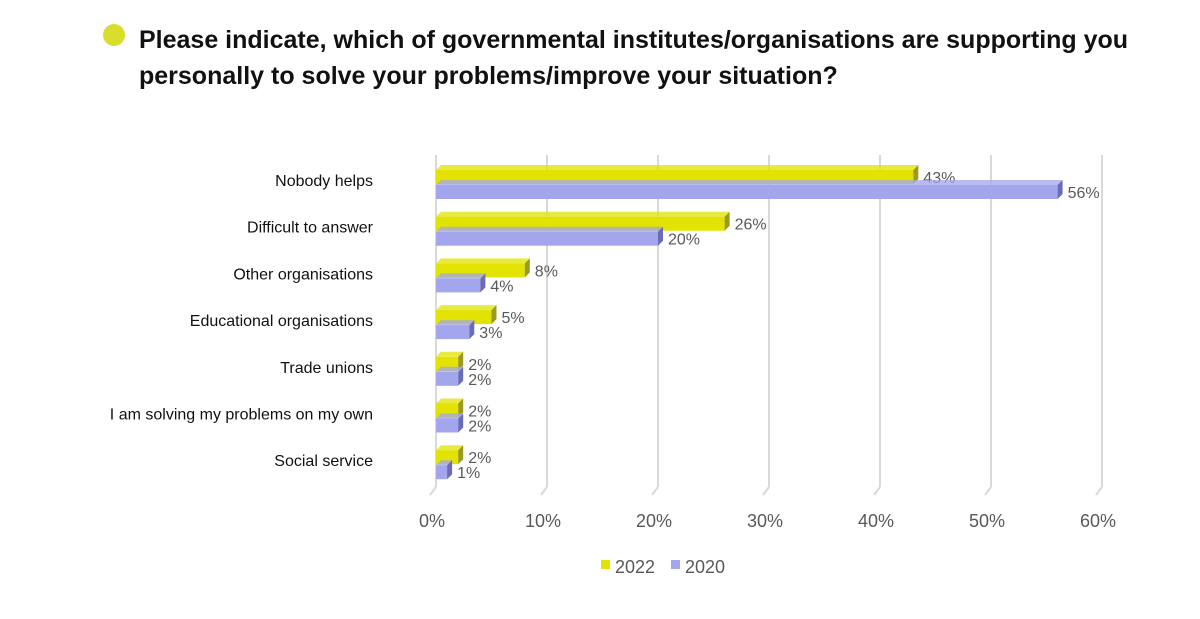  What do you see at coordinates (432, 521) in the screenshot?
I see `x-tick-label: 0%` at bounding box center [432, 521].